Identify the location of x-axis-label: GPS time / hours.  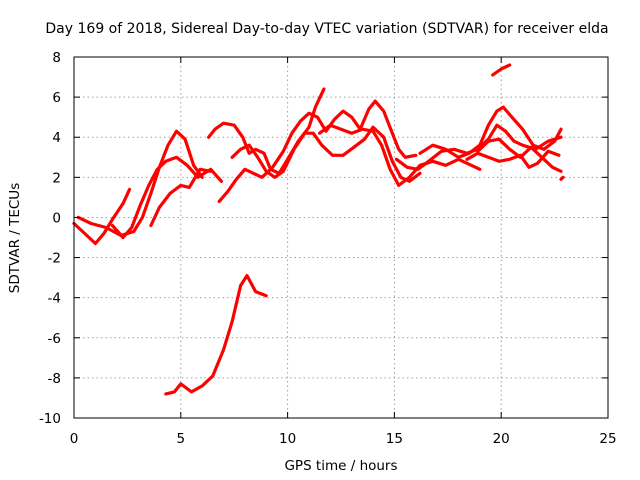
(340, 466).